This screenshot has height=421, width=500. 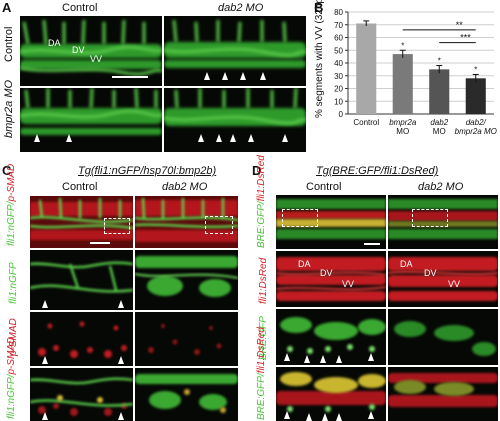 I want to click on panel-a-row-bmpr2a: bmpr2a MO, so click(x=9, y=108).